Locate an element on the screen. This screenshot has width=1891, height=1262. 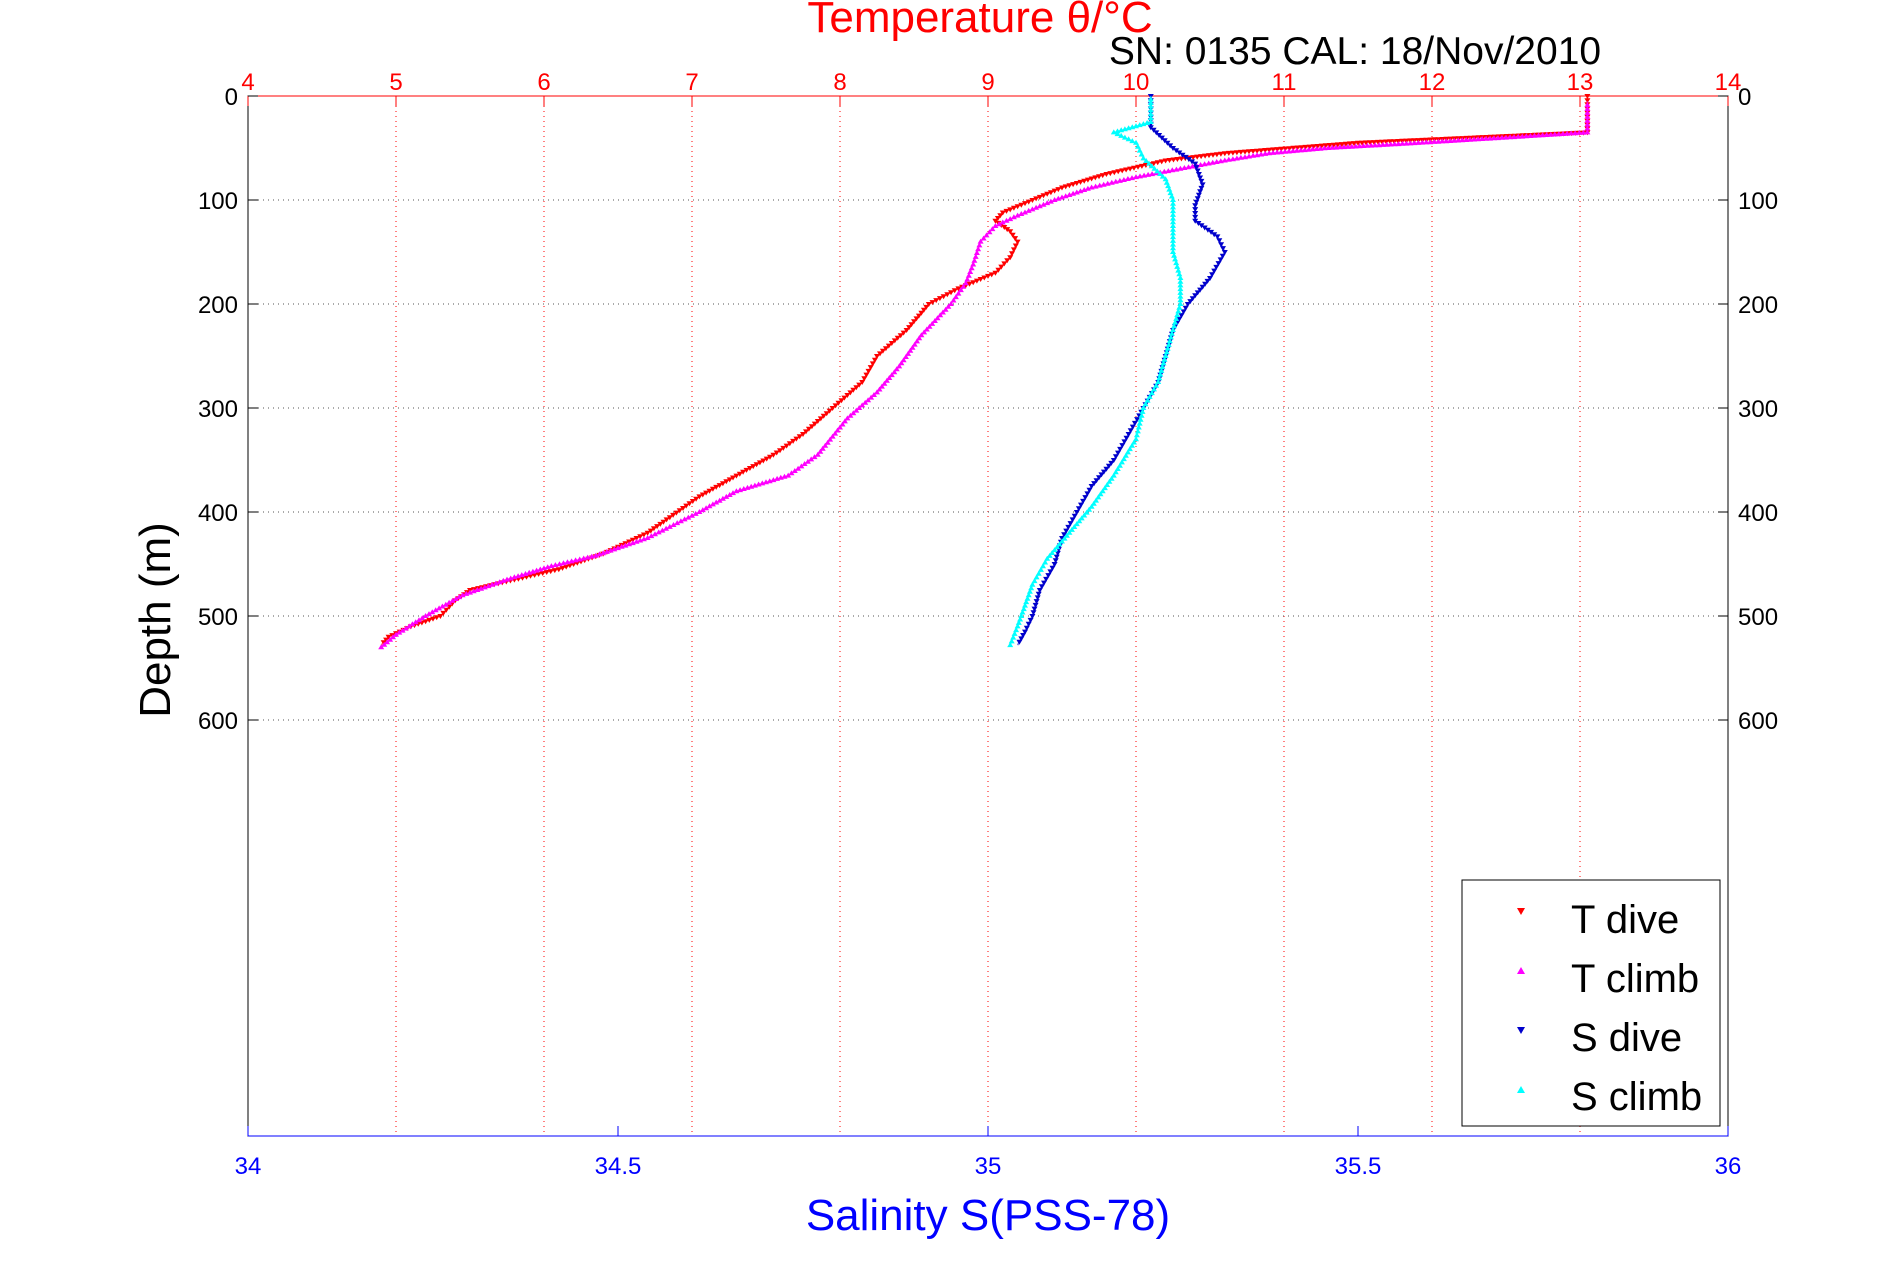
depth-tick-label-left: 600 is located at coordinates (218, 721).